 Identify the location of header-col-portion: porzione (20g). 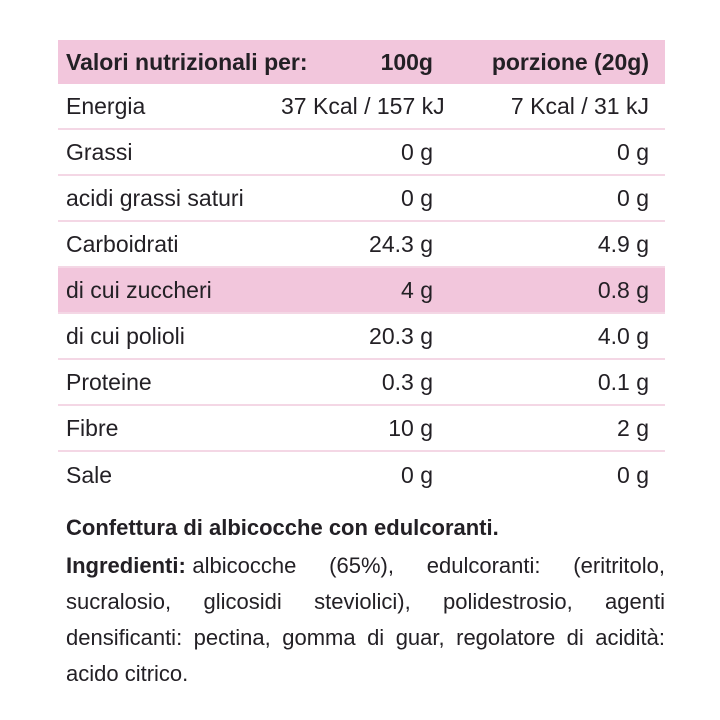
(570, 61).